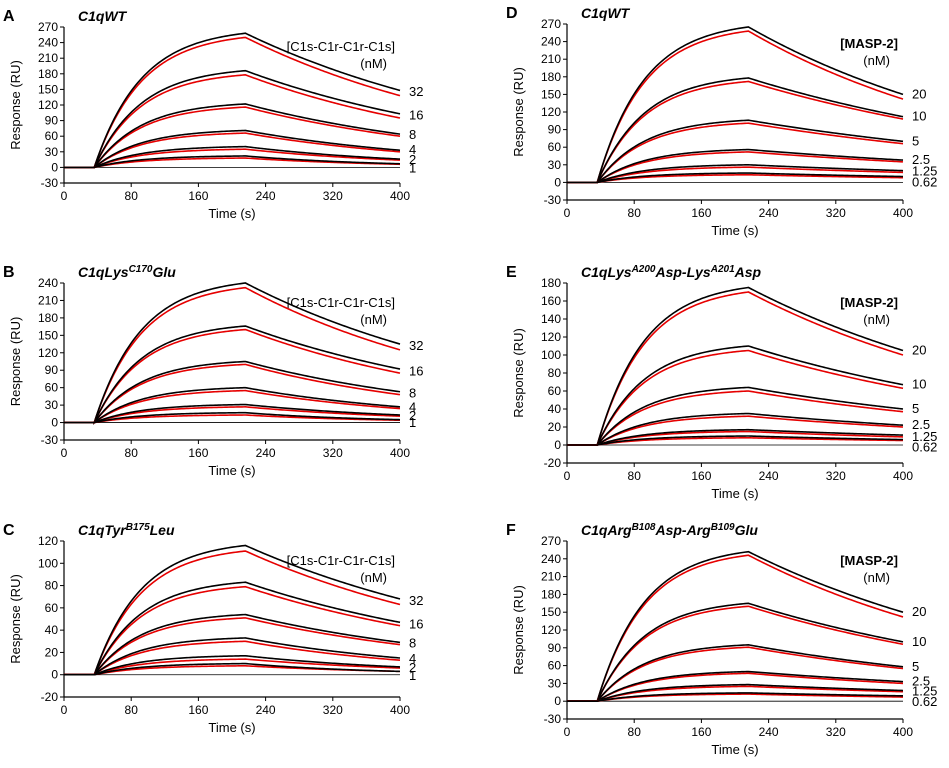 The width and height of the screenshot is (949, 768). I want to click on y-tick-label: 180, so click(551, 594).